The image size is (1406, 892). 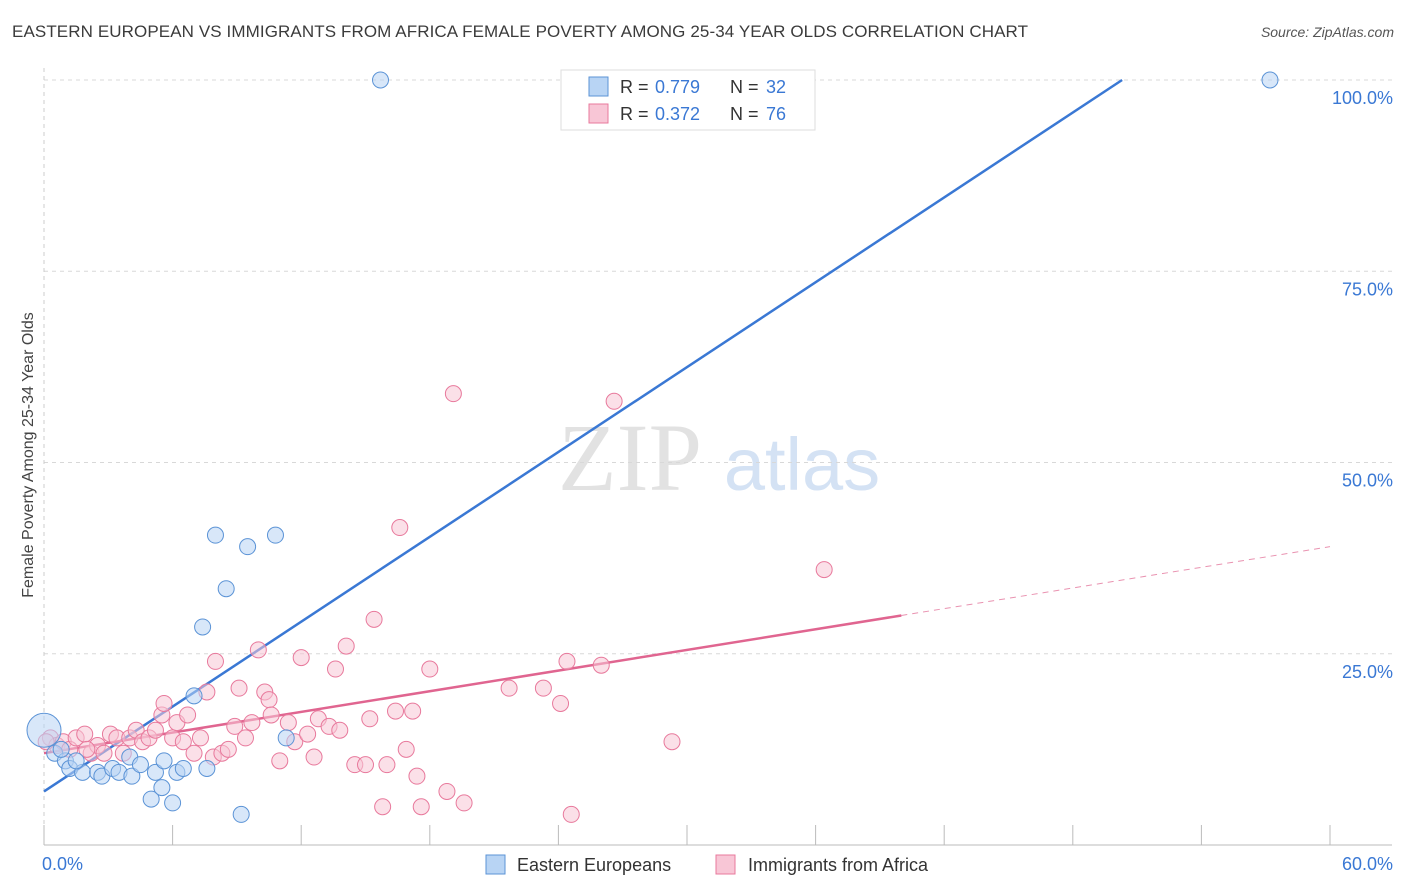 What do you see at coordinates (472, 684) in the screenshot?
I see `pink-trend-line` at bounding box center [472, 684].